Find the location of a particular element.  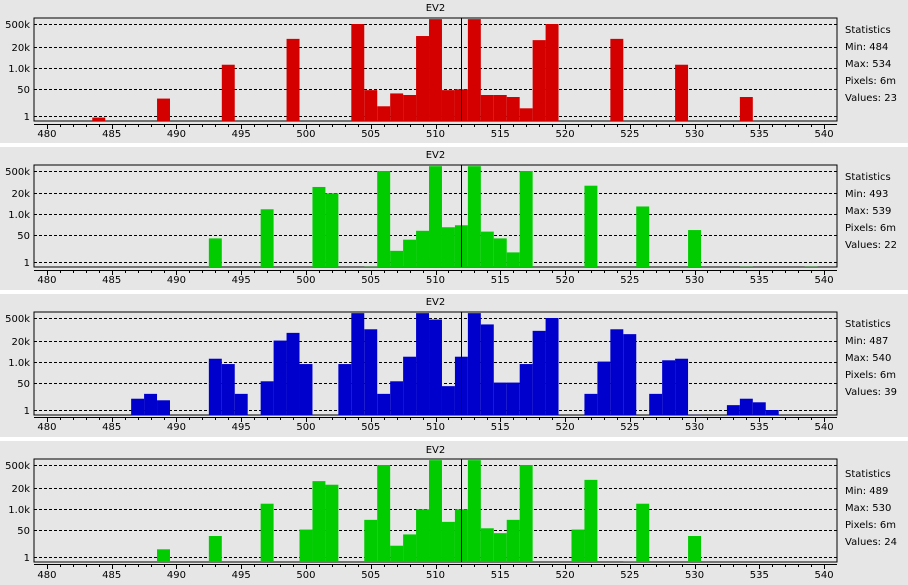

x-tick-label: 535 is located at coordinates (759, 280).